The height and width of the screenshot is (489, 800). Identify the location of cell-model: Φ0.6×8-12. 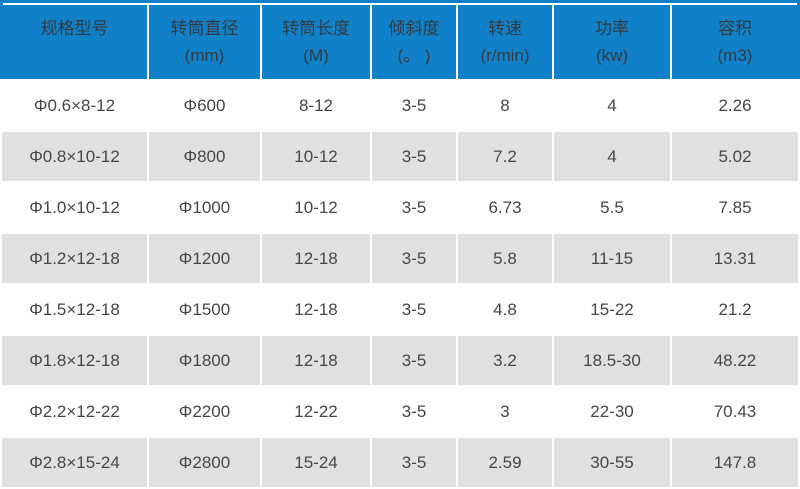
(74, 105).